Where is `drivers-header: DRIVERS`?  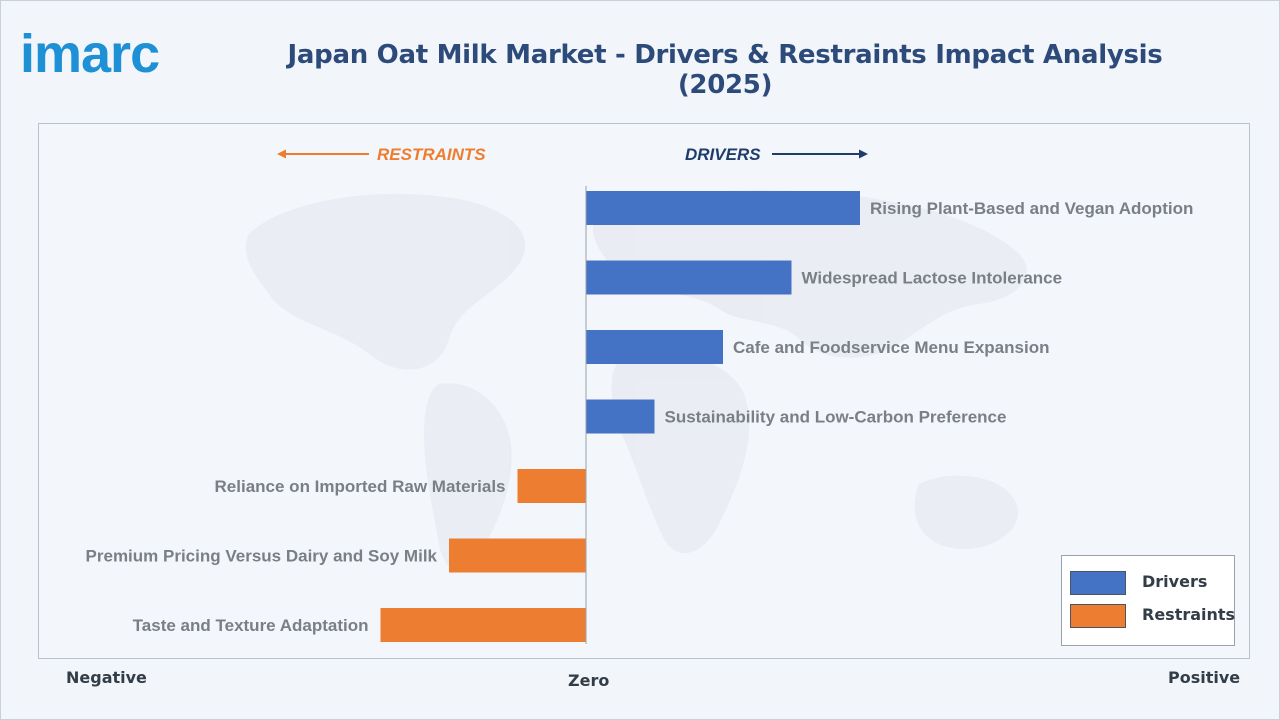 drivers-header: DRIVERS is located at coordinates (723, 154).